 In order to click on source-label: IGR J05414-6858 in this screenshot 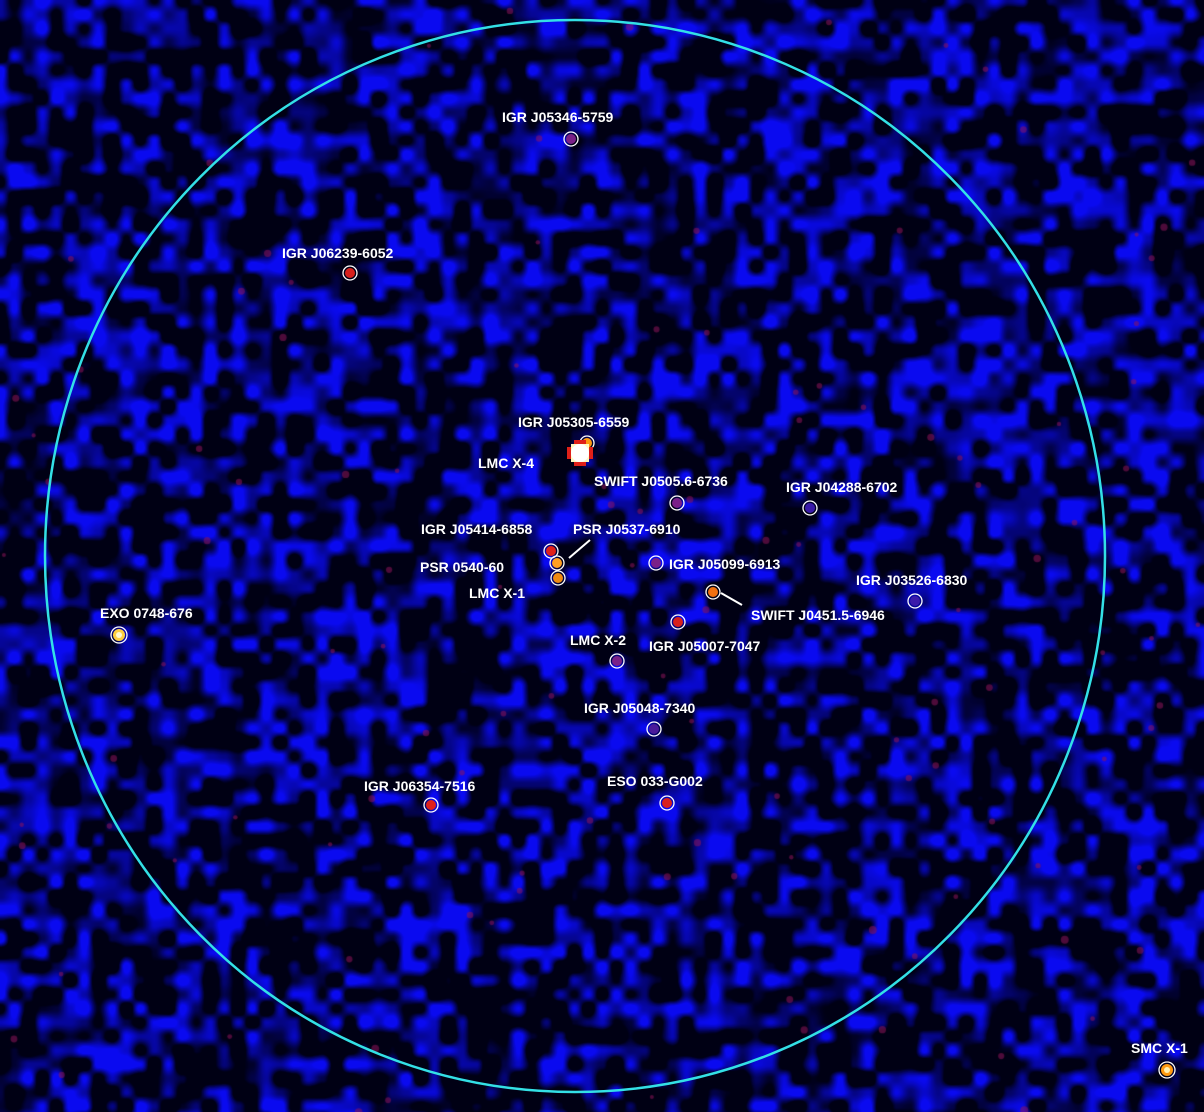, I will do `click(477, 529)`.